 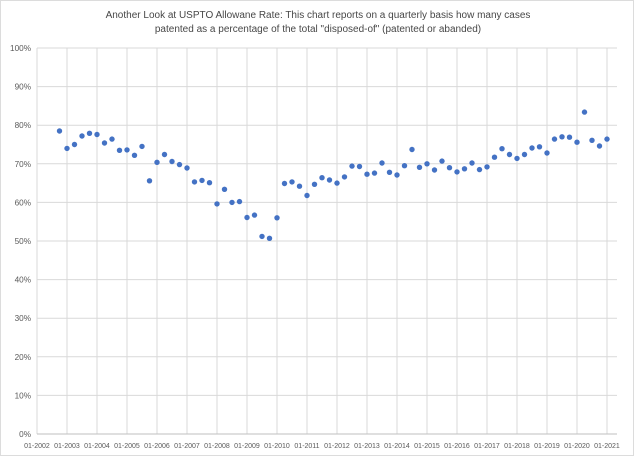 What do you see at coordinates (23, 318) in the screenshot?
I see `y-tick-label: 30%` at bounding box center [23, 318].